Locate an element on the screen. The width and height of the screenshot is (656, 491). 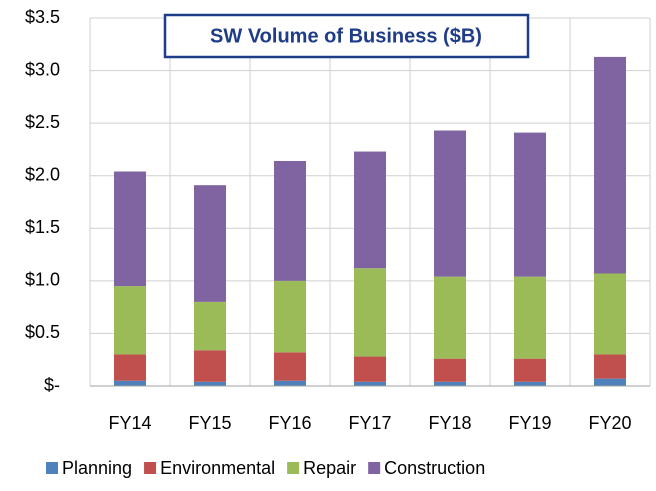
x-tick-label: FY16 is located at coordinates (289, 423).